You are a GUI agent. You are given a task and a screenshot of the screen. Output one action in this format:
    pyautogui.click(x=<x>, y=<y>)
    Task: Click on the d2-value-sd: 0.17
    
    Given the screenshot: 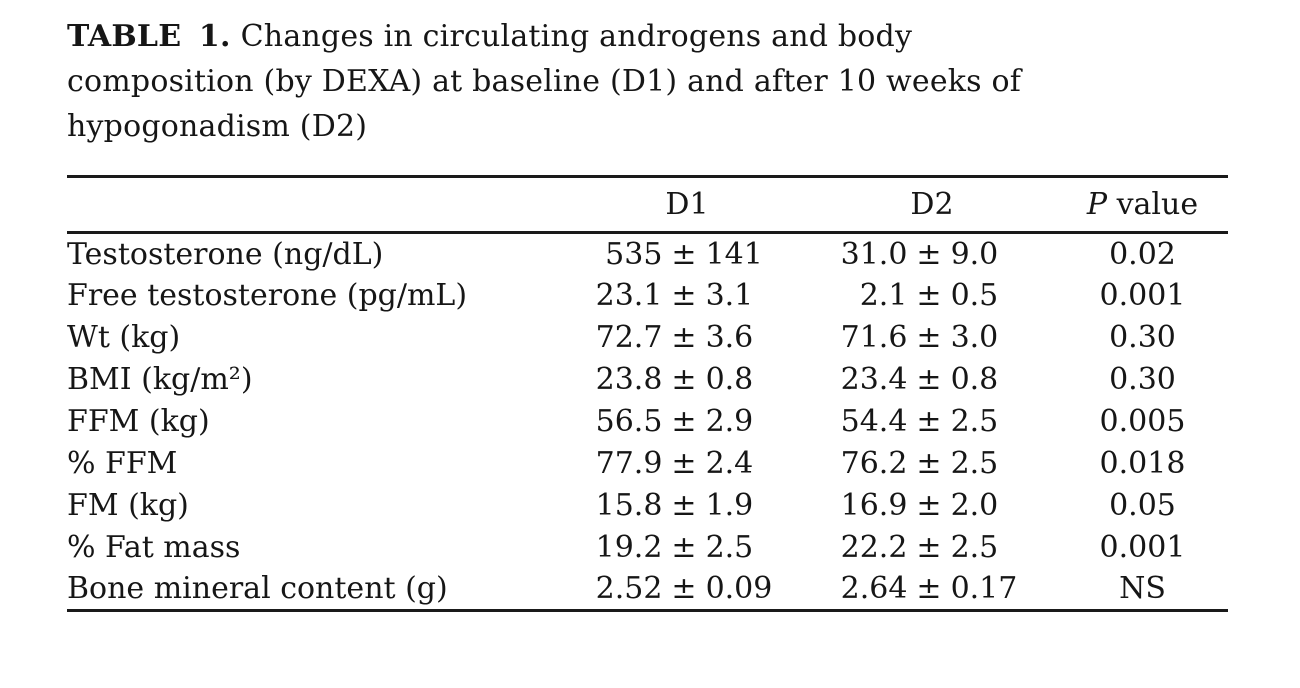 What is the action you would take?
    pyautogui.click(x=984, y=589)
    